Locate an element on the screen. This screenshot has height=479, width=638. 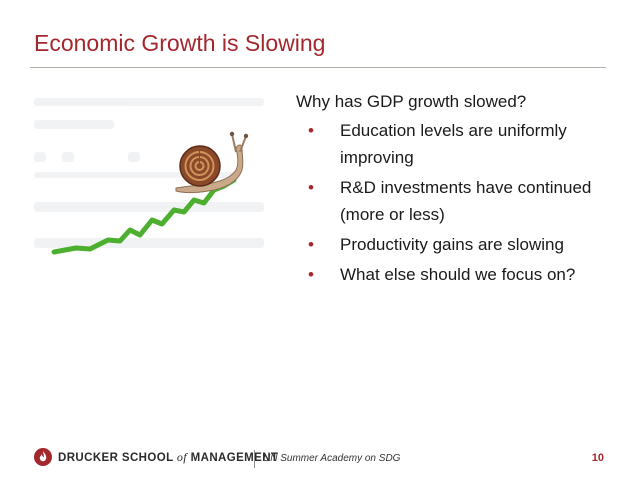
snail-on-growth-line-icon is located at coordinates (149, 176).